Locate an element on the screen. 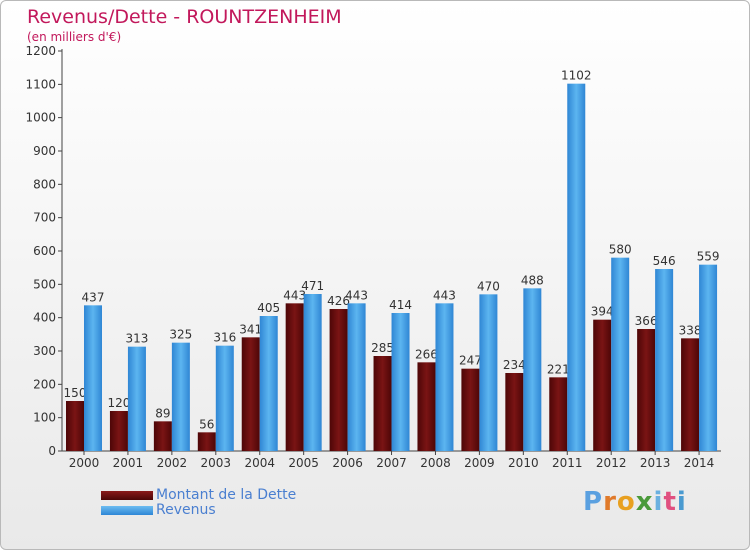  revenue-bar-label: 470 is located at coordinates (488, 286).